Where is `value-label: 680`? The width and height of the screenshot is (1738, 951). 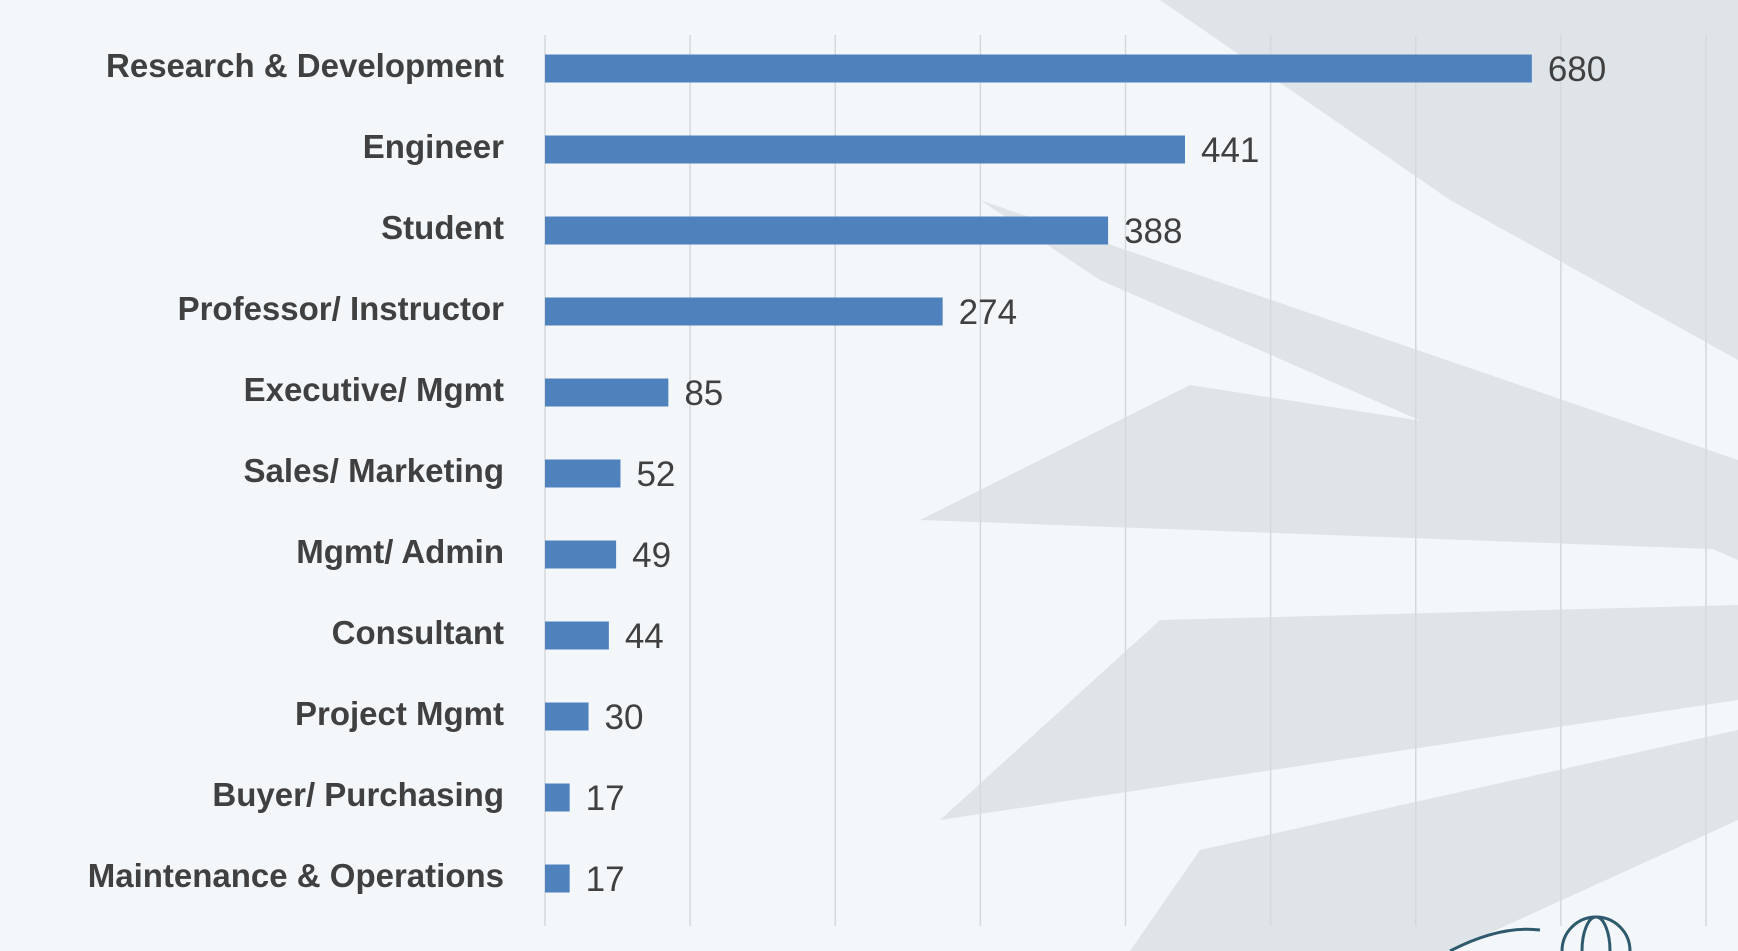 value-label: 680 is located at coordinates (1577, 69).